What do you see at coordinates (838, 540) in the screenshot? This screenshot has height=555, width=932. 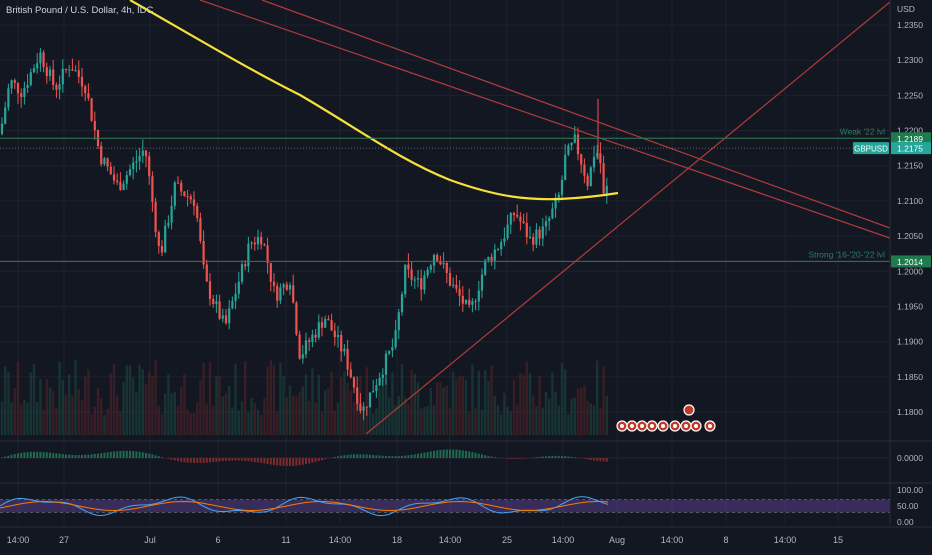 I see `time-tick-label: 15` at bounding box center [838, 540].